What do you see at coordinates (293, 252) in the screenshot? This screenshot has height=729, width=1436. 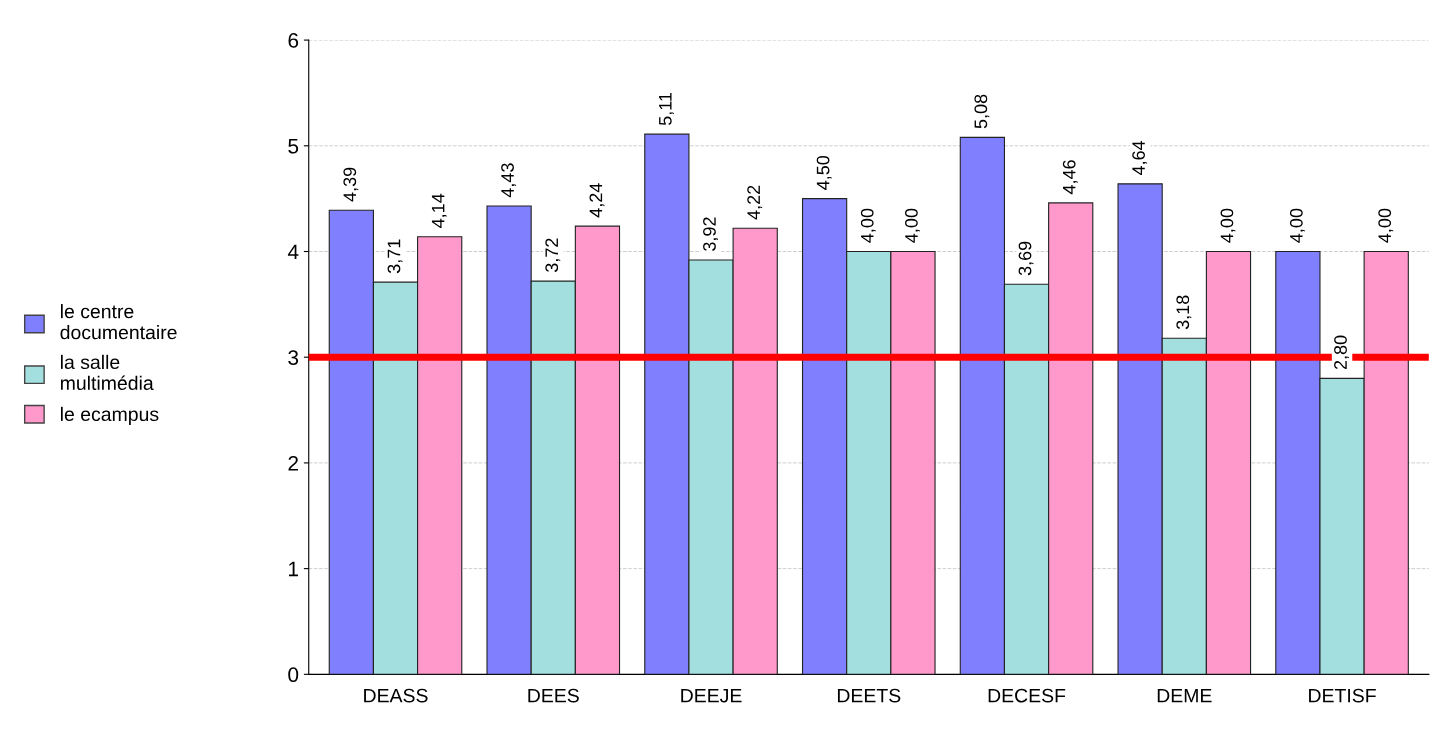 I see `y-tick-label: 4` at bounding box center [293, 252].